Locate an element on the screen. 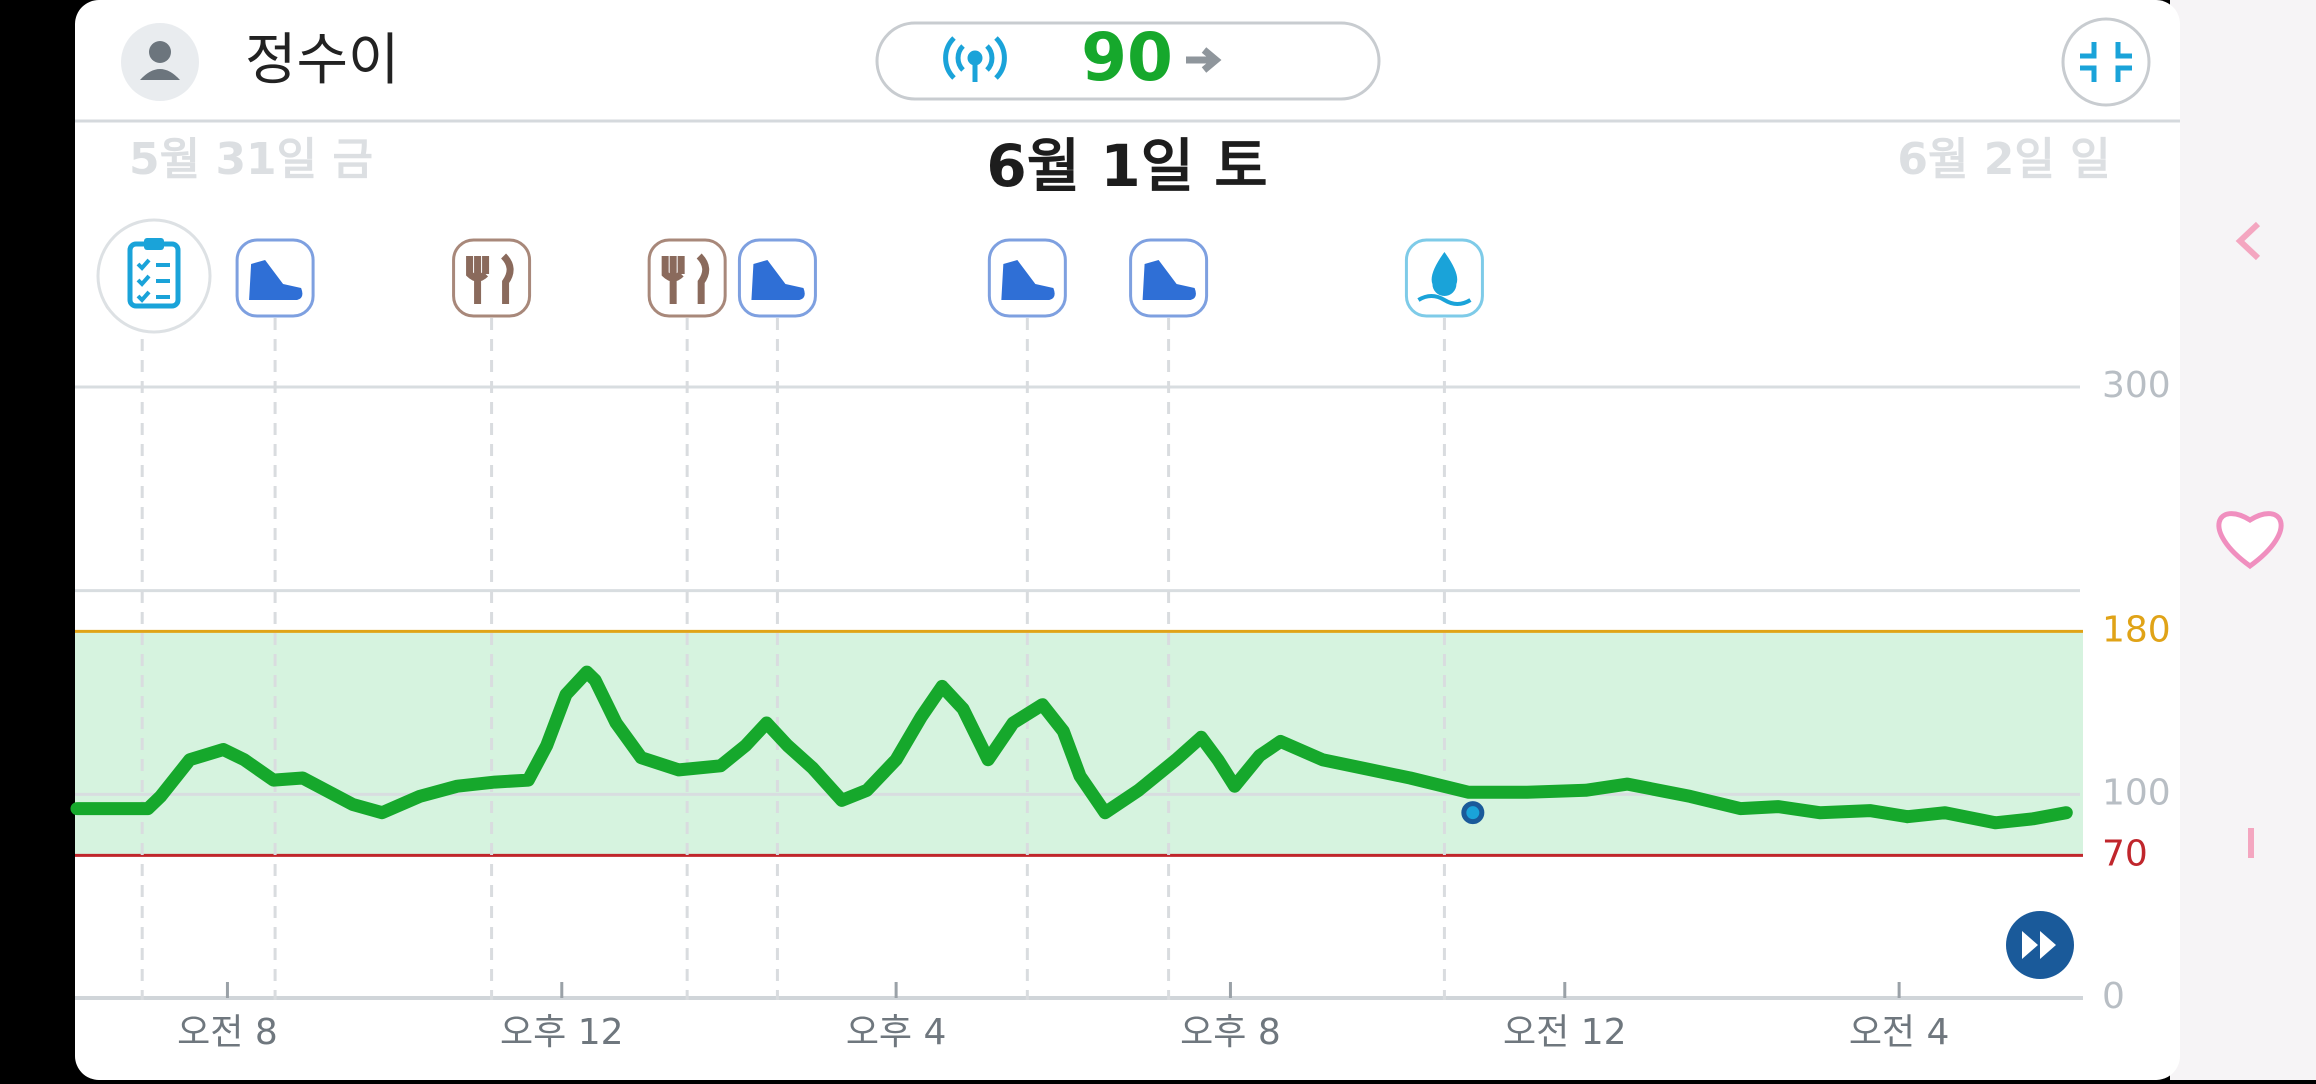 The width and height of the screenshot is (2316, 1084). manual-reading is located at coordinates (1473, 813).